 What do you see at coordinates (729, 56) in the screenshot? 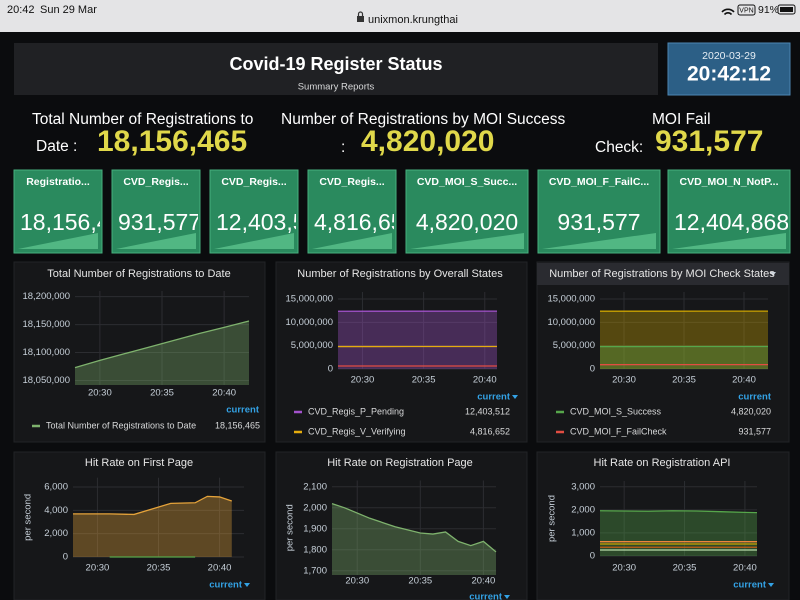
I see `clock-date: 2020-03-29` at bounding box center [729, 56].